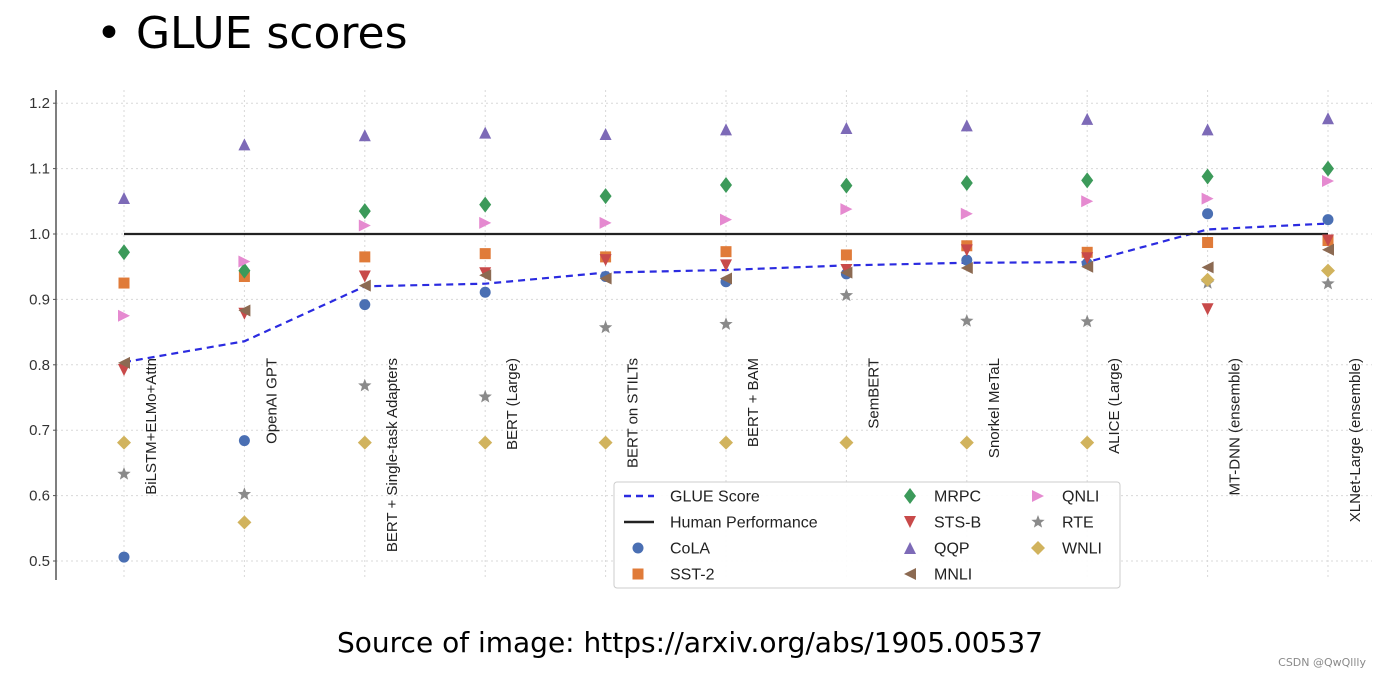 The height and width of the screenshot is (682, 1380). I want to click on legend-label: WNLI, so click(1082, 549).